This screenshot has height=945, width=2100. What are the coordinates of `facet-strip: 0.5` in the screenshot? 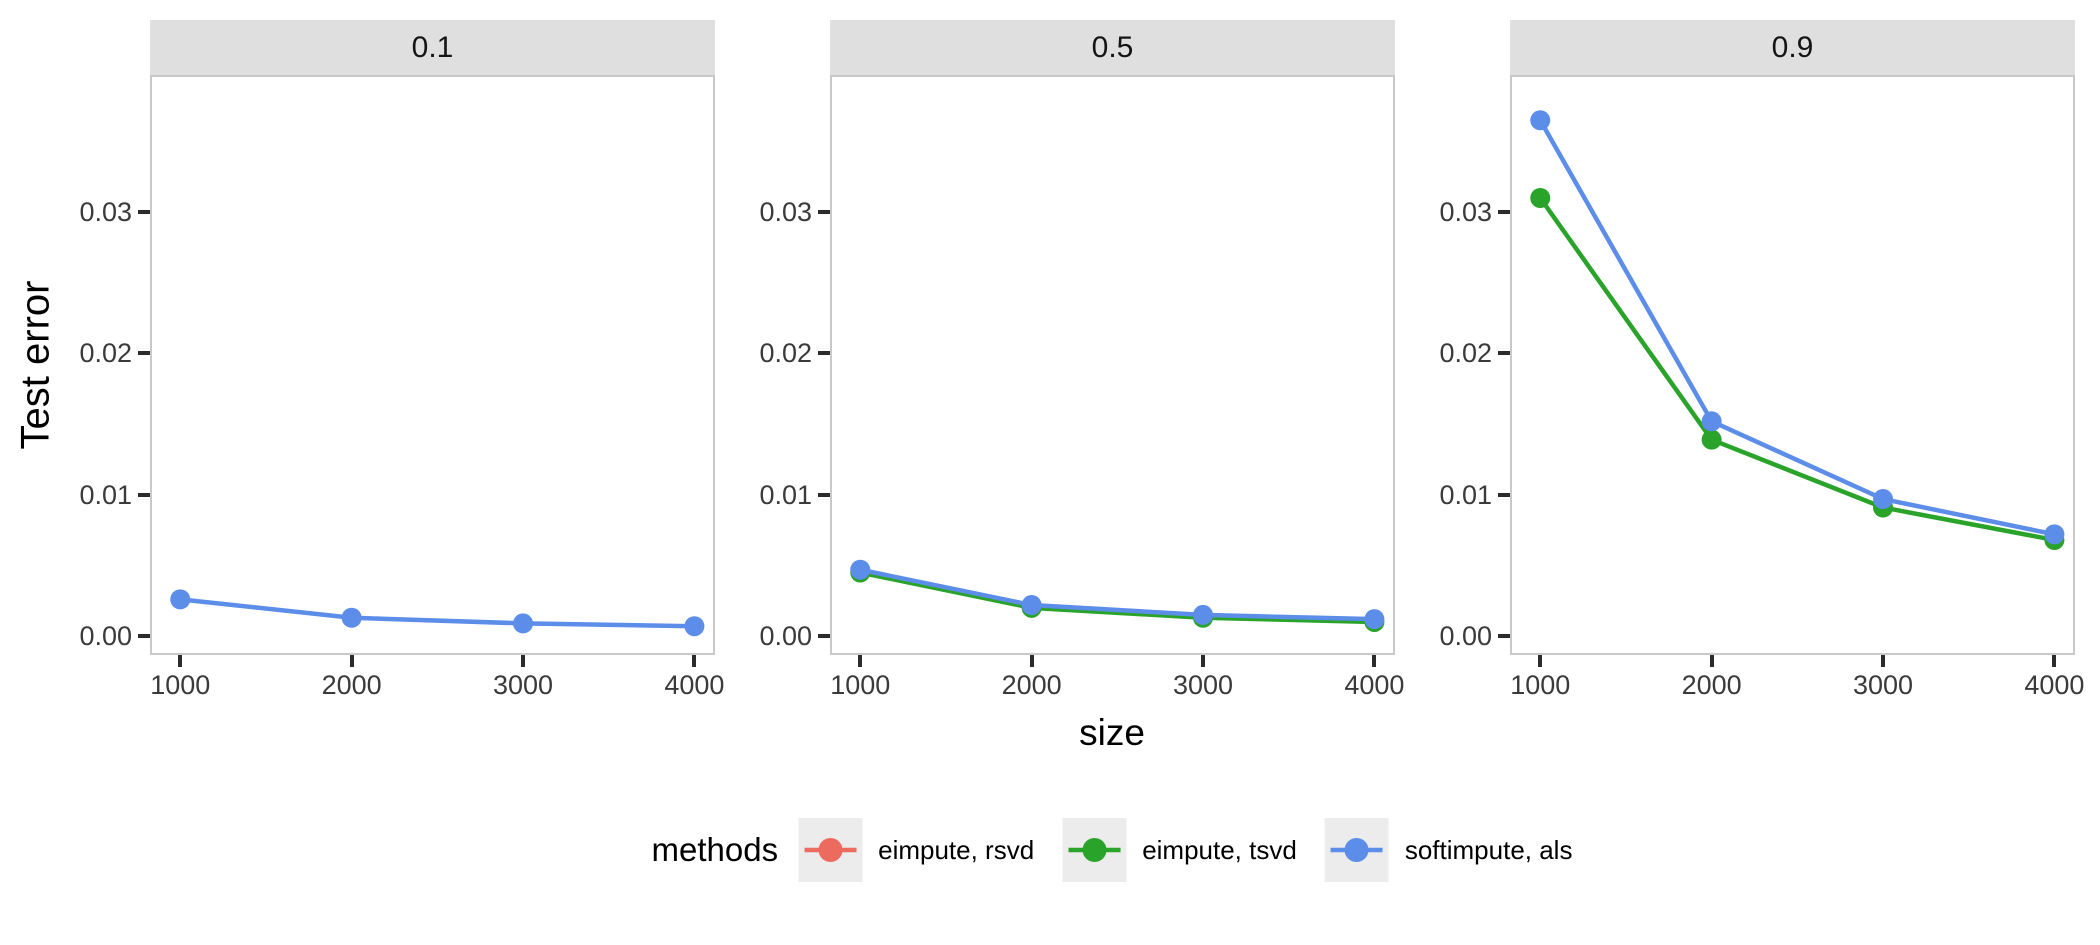 It's located at (1112, 47).